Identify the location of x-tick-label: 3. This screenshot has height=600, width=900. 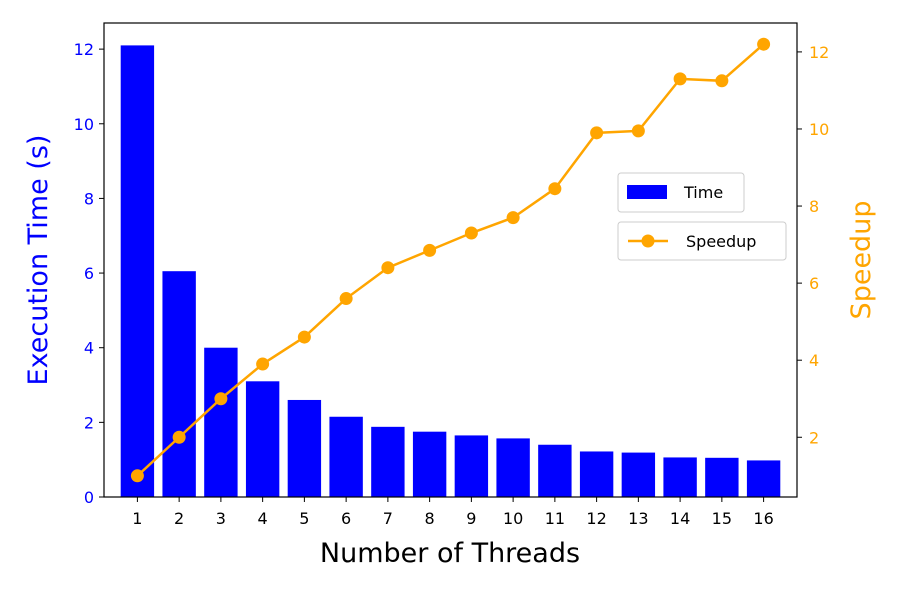
(221, 518).